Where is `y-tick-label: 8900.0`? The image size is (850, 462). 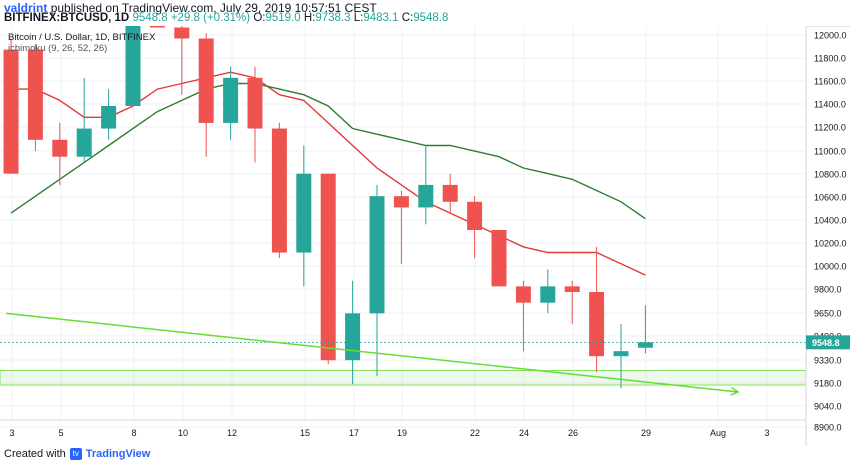
y-tick-label: 8900.0 is located at coordinates (828, 428).